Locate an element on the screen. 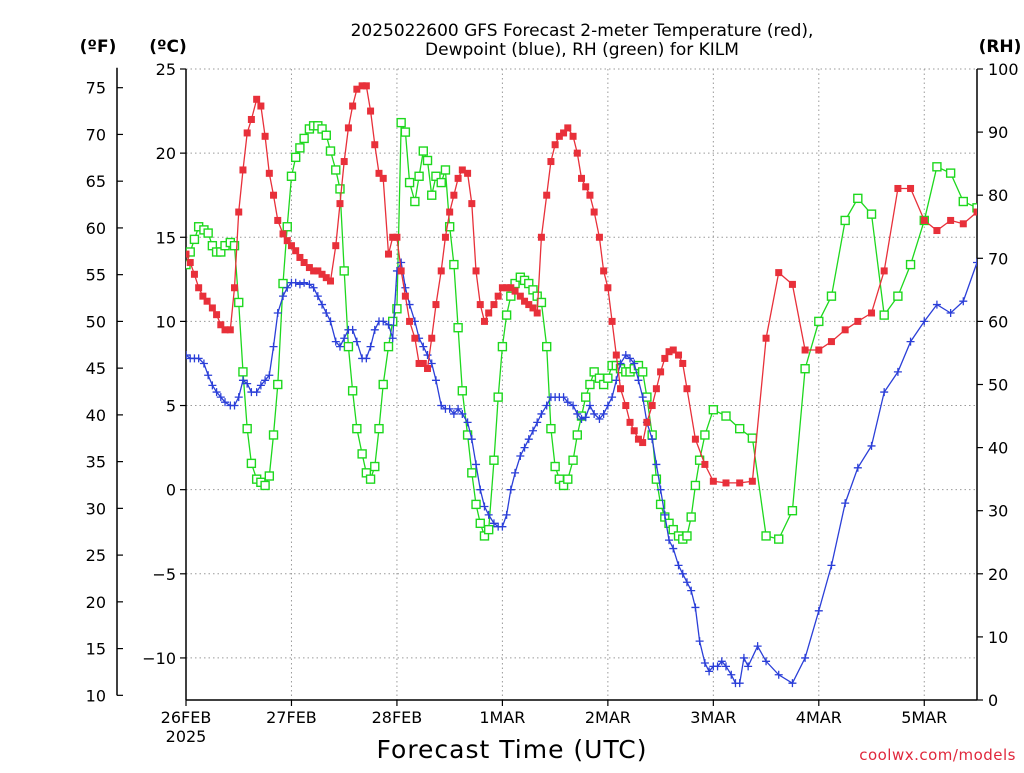 This screenshot has height=773, width=1024. fahrenheit-tick-label: 70 is located at coordinates (96, 134).